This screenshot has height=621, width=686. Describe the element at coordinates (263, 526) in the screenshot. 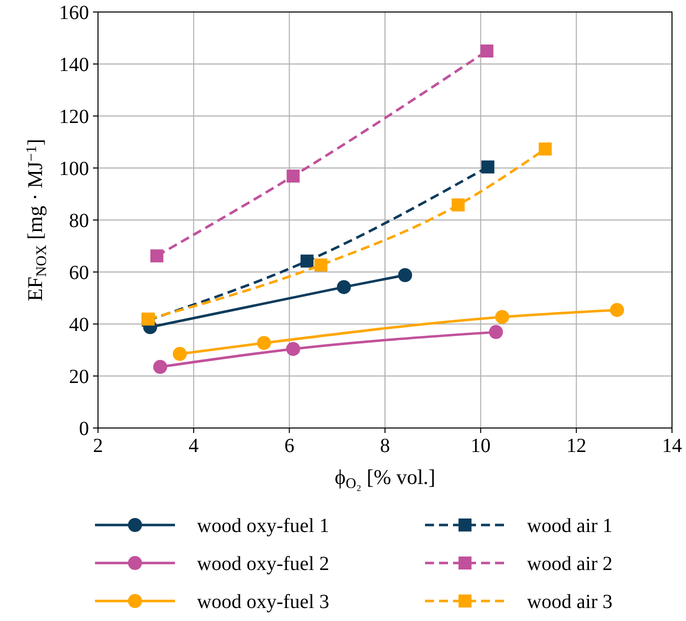

I see `legend-label: wood oxy-fuel 1` at that location.